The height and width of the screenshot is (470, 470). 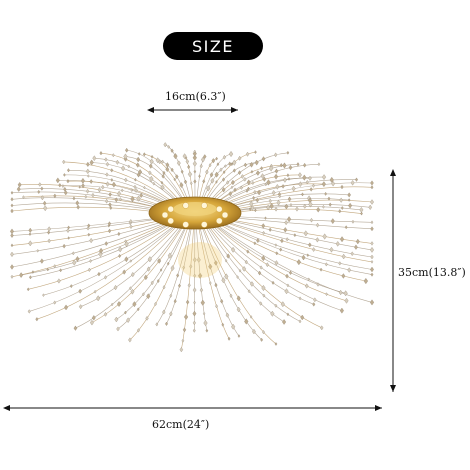 I want to click on size-badge-label: SIZE, so click(x=213, y=46).